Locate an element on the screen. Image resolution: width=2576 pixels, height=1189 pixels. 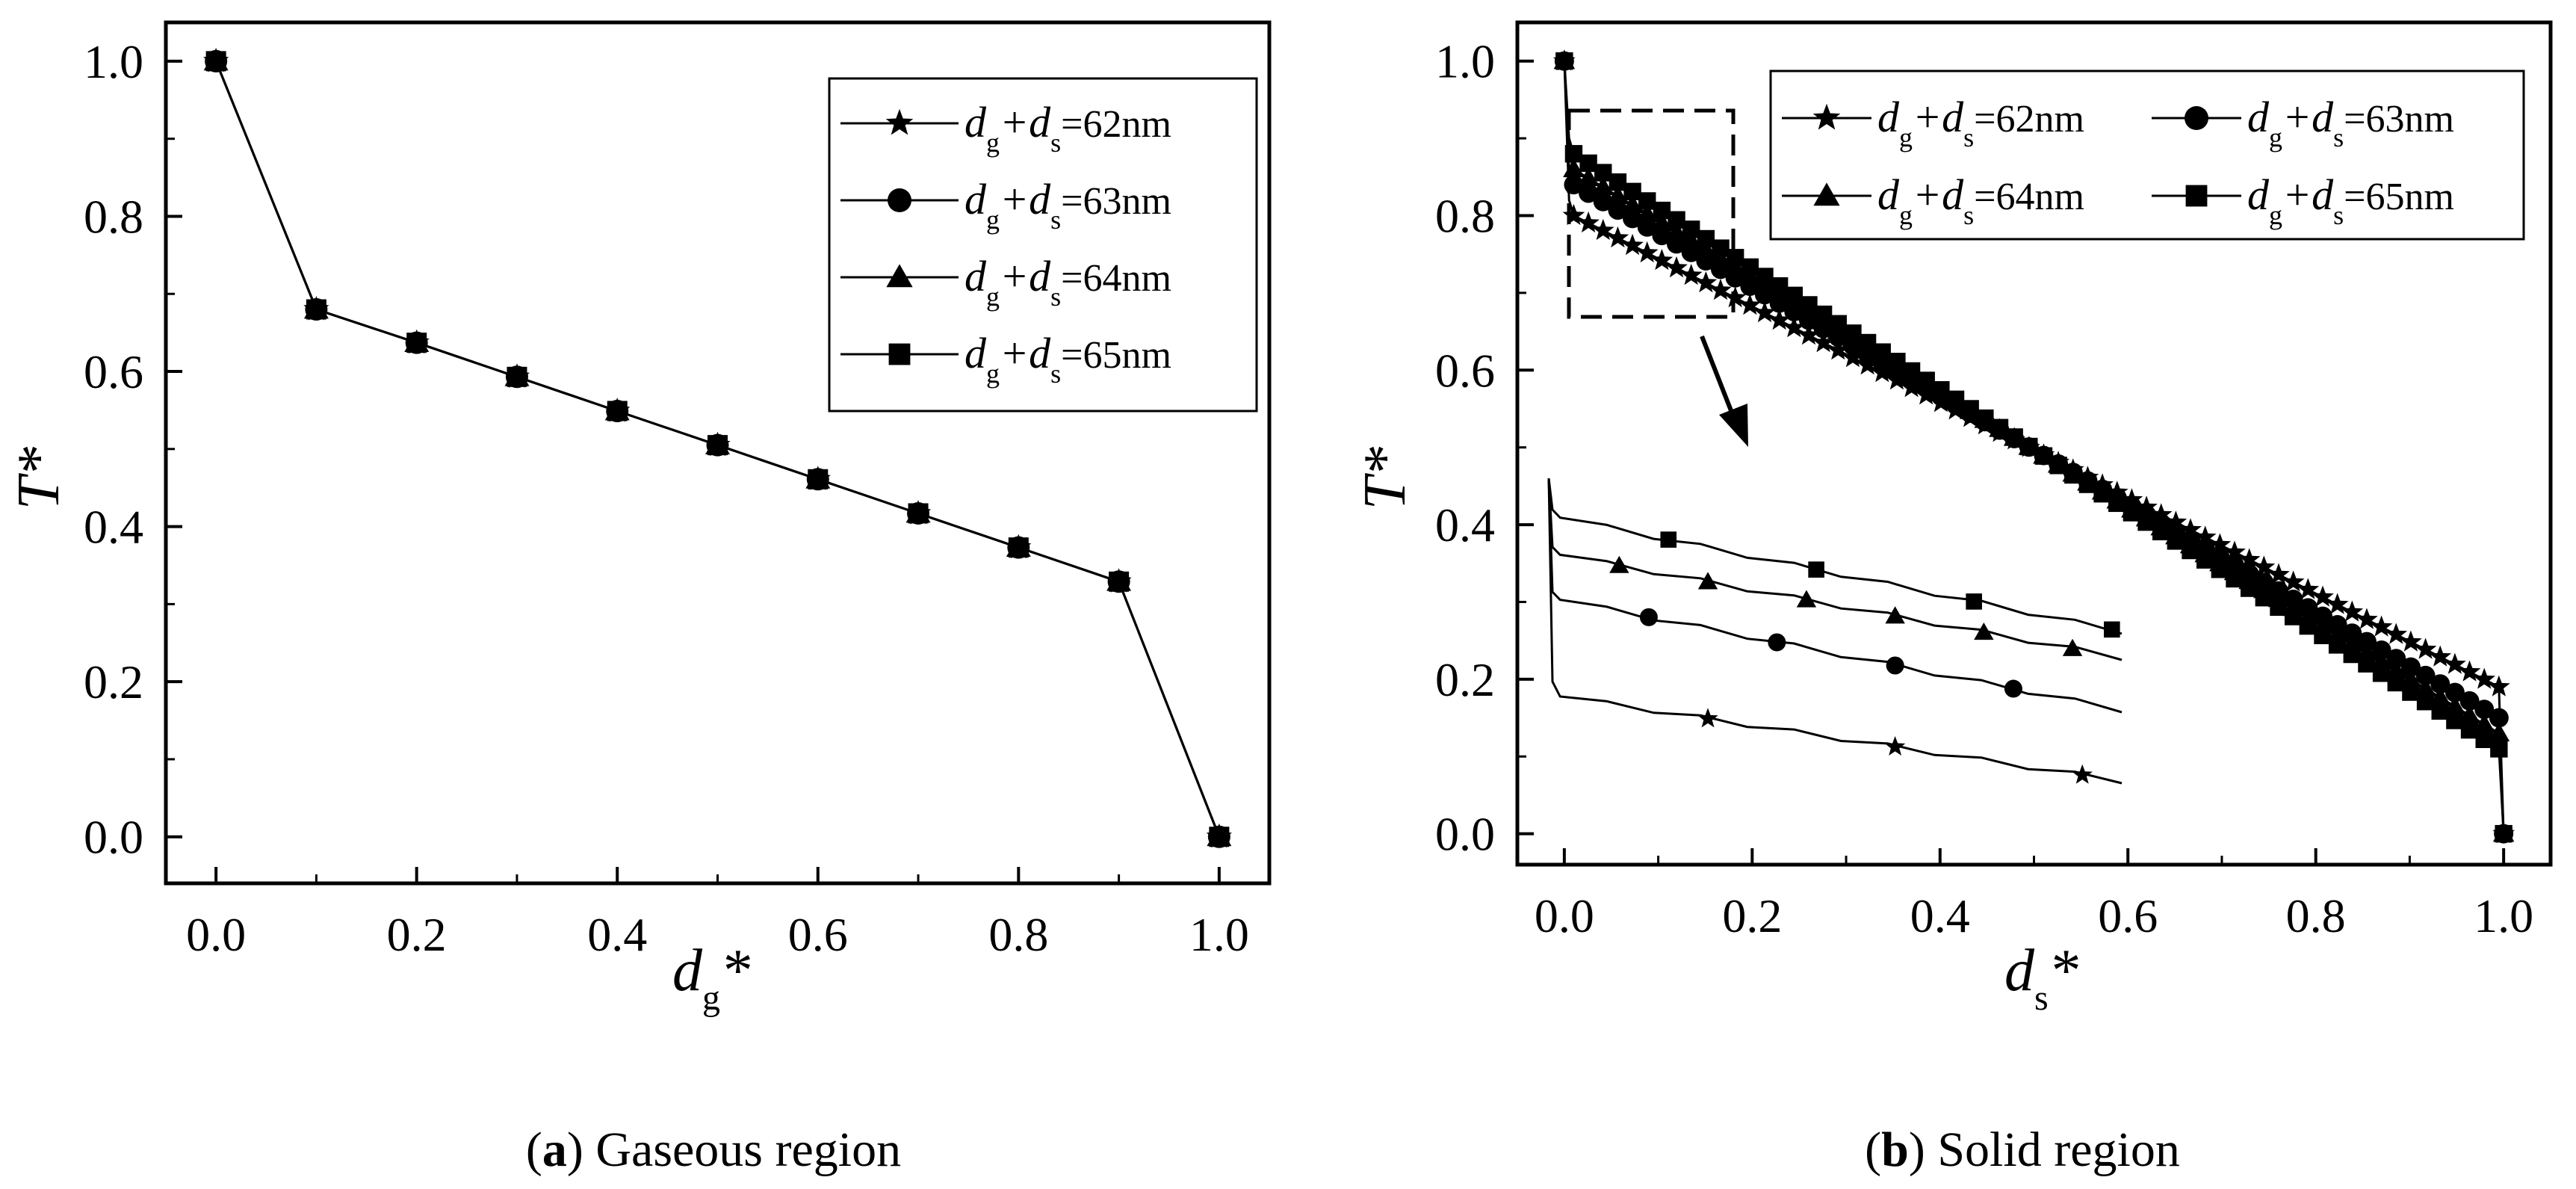
y-tick-label-b: 1.0 is located at coordinates (1465, 61).